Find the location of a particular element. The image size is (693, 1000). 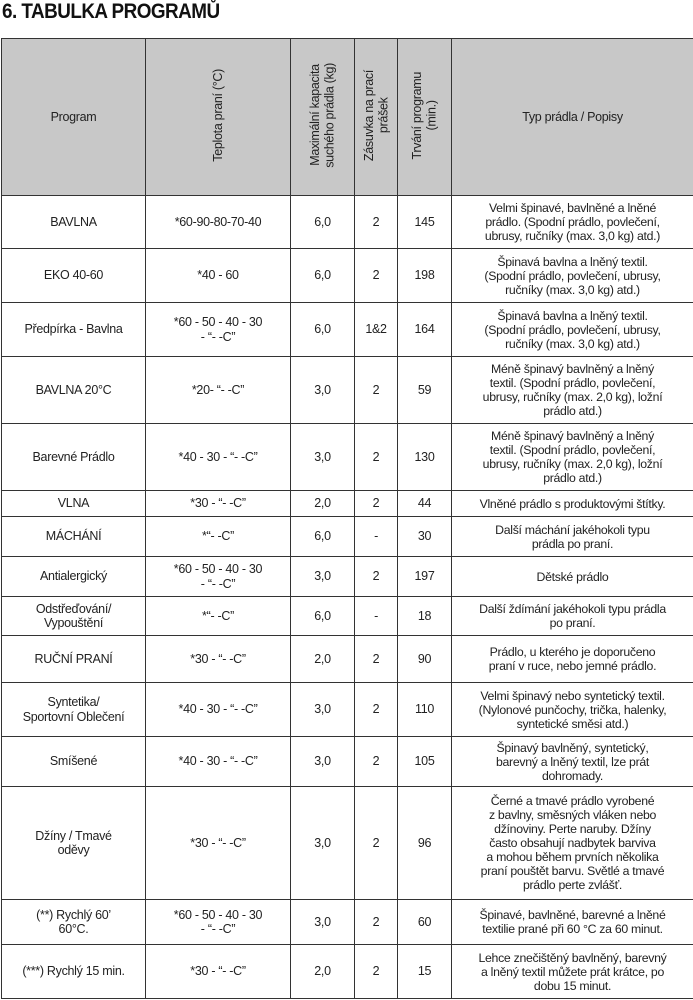

header-program-label: Program is located at coordinates (73, 116).